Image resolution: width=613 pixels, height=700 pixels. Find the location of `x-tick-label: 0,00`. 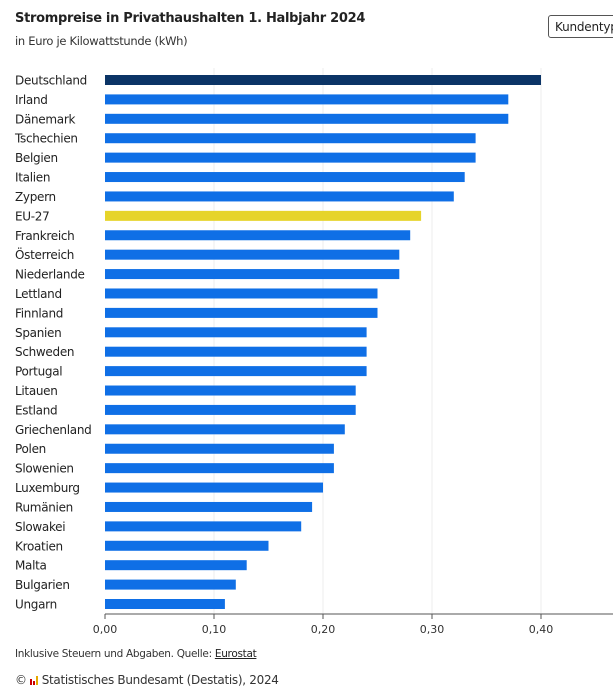

x-tick-label: 0,00 is located at coordinates (105, 629).